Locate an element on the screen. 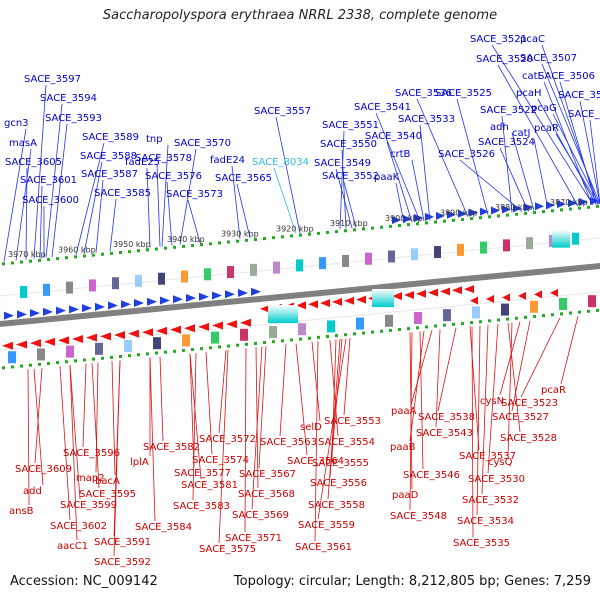 This screenshot has height=600, width=600. gene-label-forward: SACE_3589 is located at coordinates (110, 137).